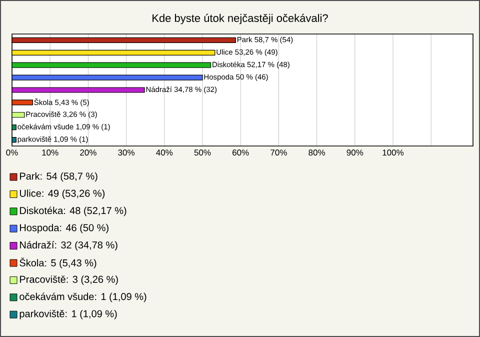 The width and height of the screenshot is (480, 337). Describe the element at coordinates (69, 246) in the screenshot. I see `text: Nádraží: 32 (34,78 %)` at that location.